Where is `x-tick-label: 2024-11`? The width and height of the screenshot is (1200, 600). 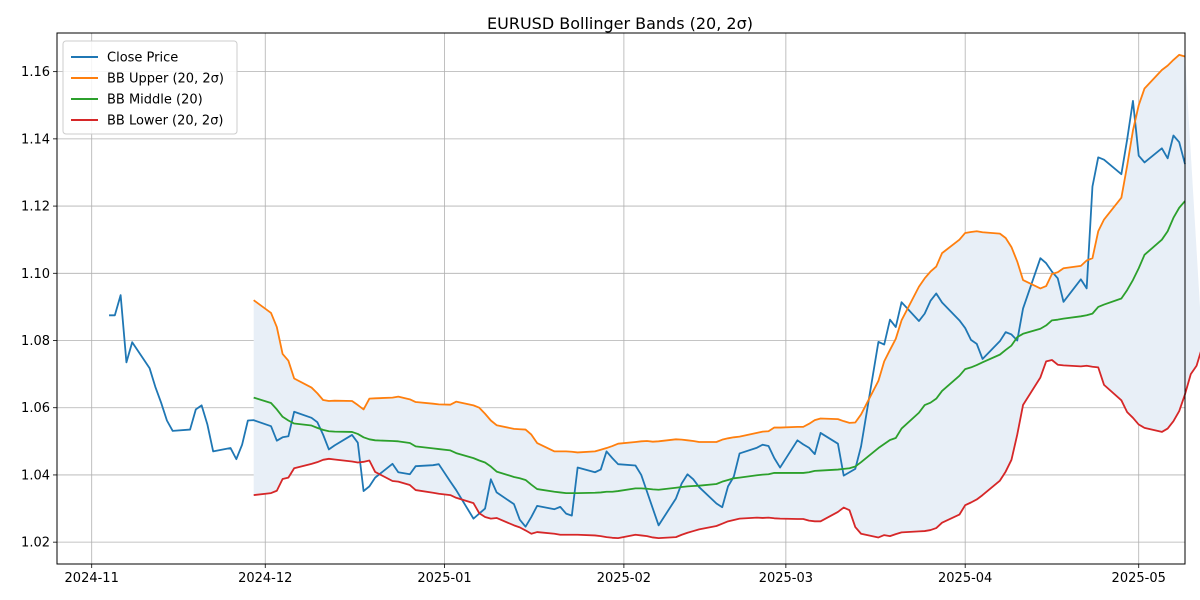 x-tick-label: 2024-11 is located at coordinates (92, 578).